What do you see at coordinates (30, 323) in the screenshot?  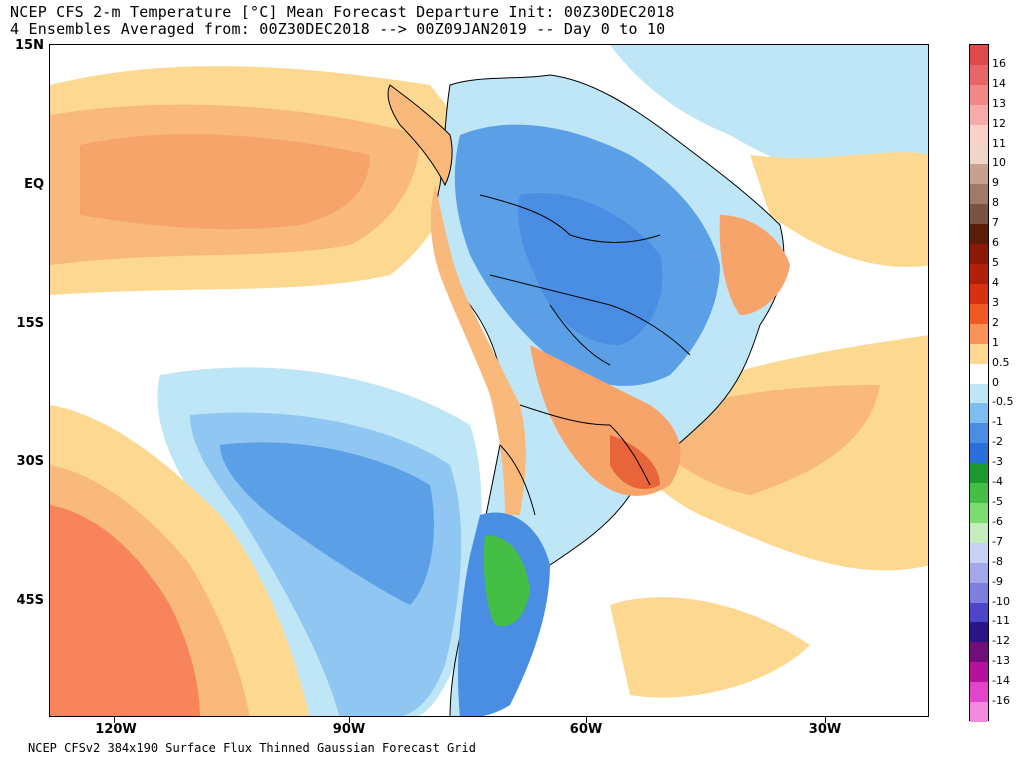 I see `lat-label-15s: 15S` at bounding box center [30, 323].